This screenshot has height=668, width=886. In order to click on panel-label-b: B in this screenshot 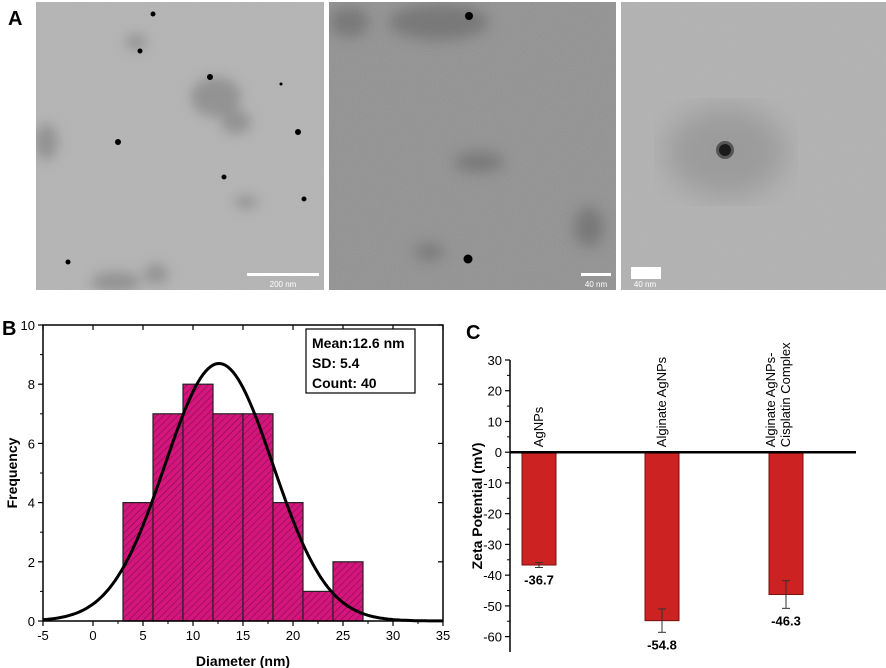, I will do `click(9, 329)`.